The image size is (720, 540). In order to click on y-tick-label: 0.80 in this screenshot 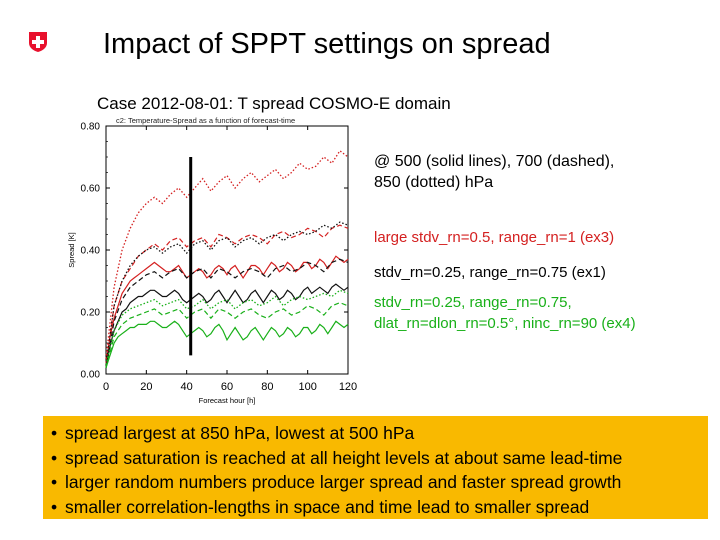, I will do `click(91, 127)`.